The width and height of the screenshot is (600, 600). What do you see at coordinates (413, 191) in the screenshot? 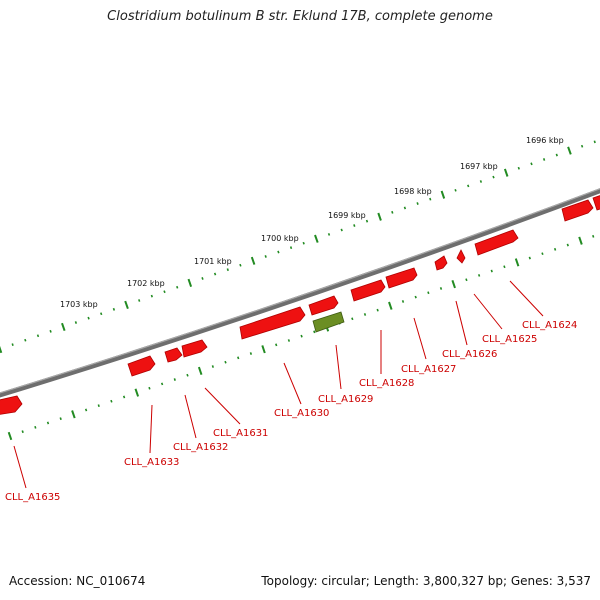
I see `kbp-label: 1698 kbp` at bounding box center [413, 191].